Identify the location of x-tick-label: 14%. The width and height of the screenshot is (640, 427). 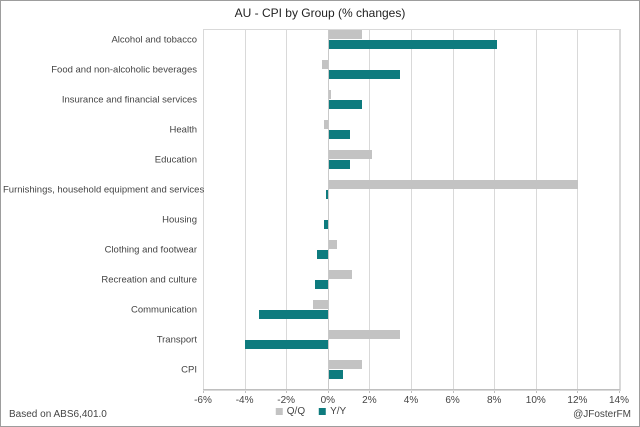
(619, 400).